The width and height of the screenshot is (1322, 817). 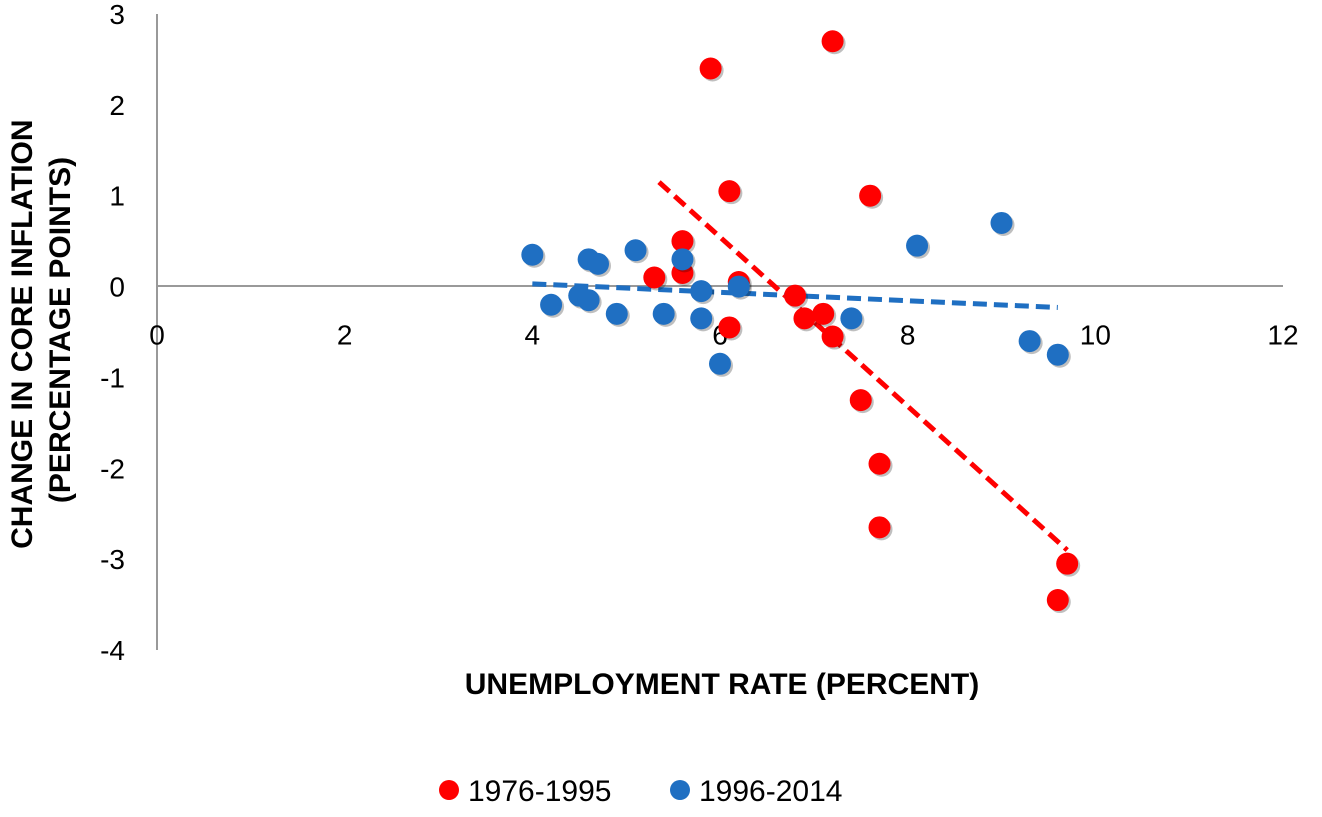 I want to click on y-tick-label: 2, so click(x=117, y=105).